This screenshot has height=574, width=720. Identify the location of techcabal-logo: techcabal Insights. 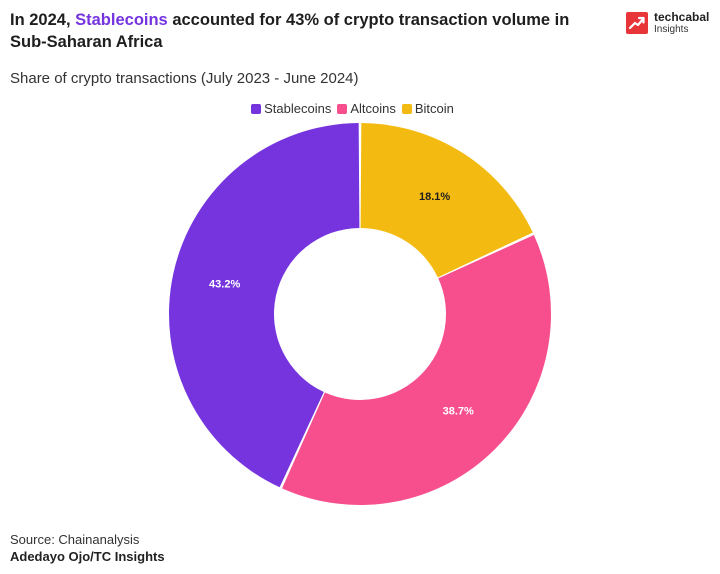
(671, 23).